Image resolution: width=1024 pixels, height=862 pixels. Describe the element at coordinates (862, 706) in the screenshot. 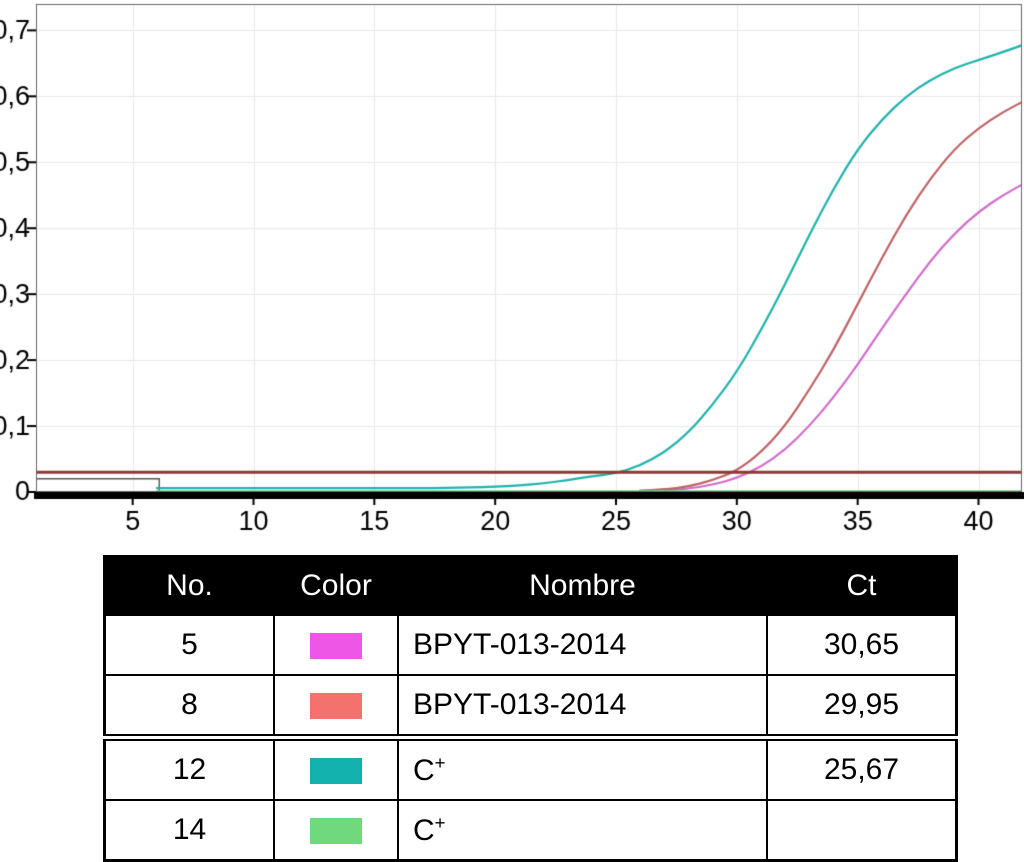

I see `ct-value: 29,95` at that location.